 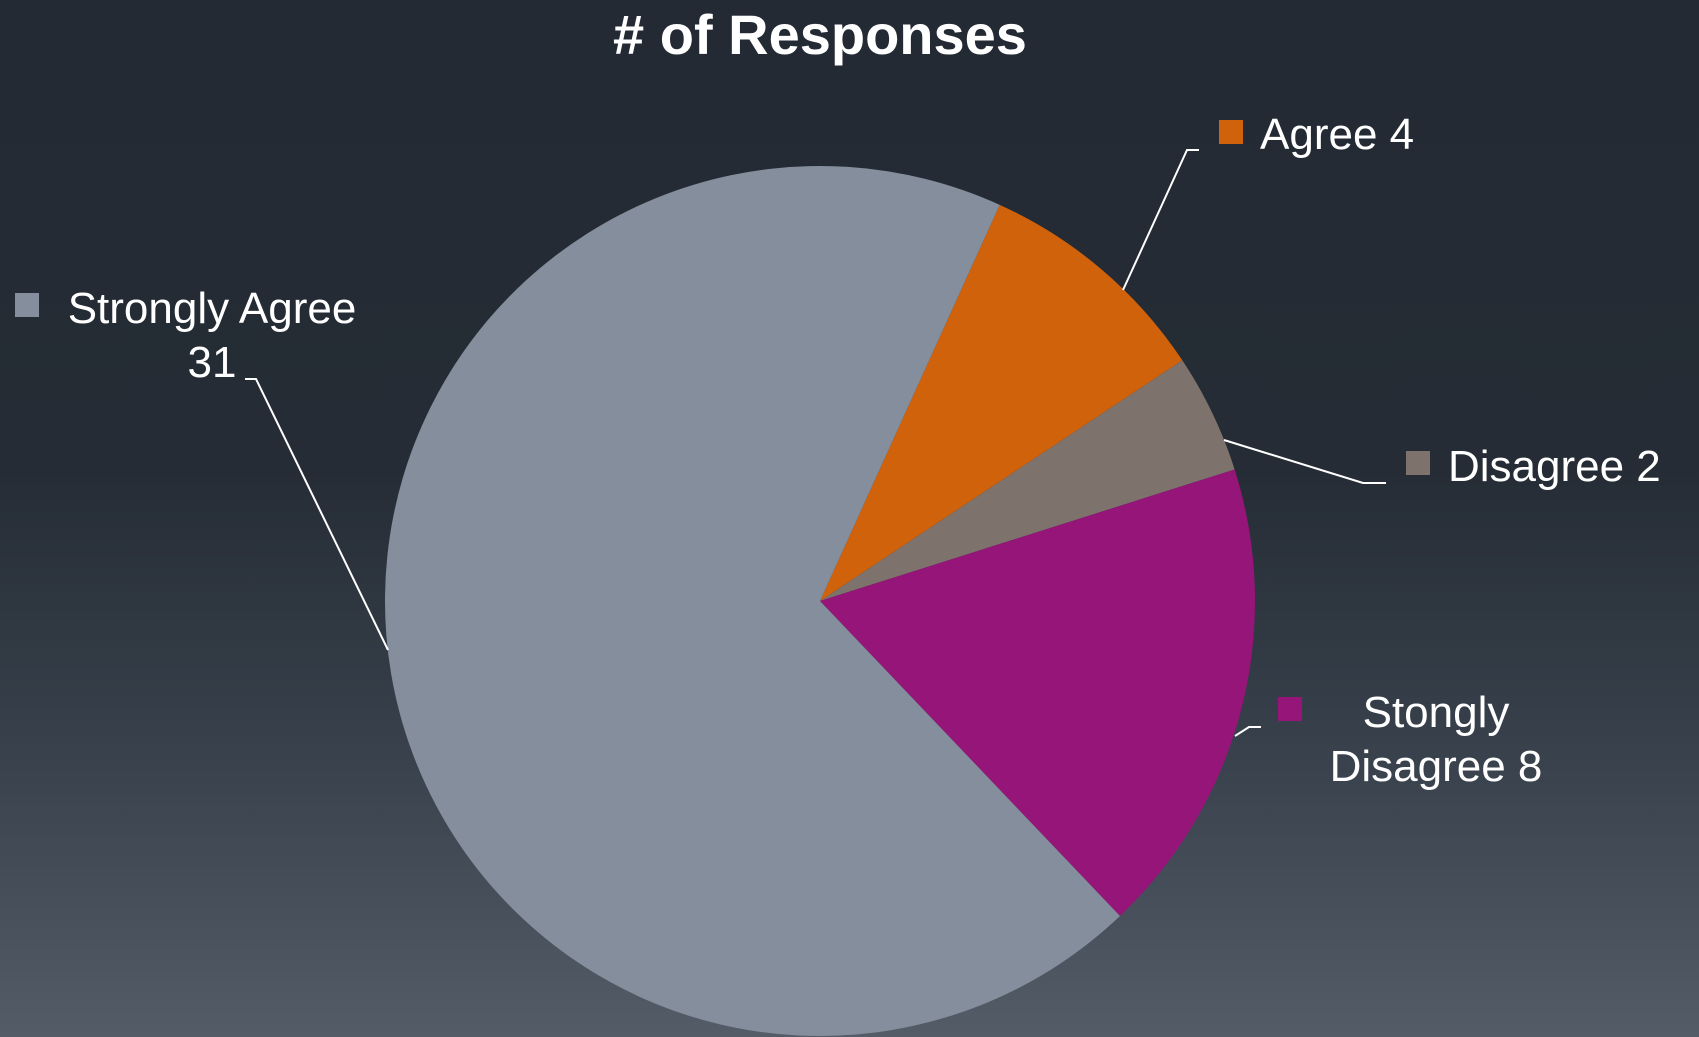 What do you see at coordinates (820, 34) in the screenshot?
I see `chart-title: # of Responses` at bounding box center [820, 34].